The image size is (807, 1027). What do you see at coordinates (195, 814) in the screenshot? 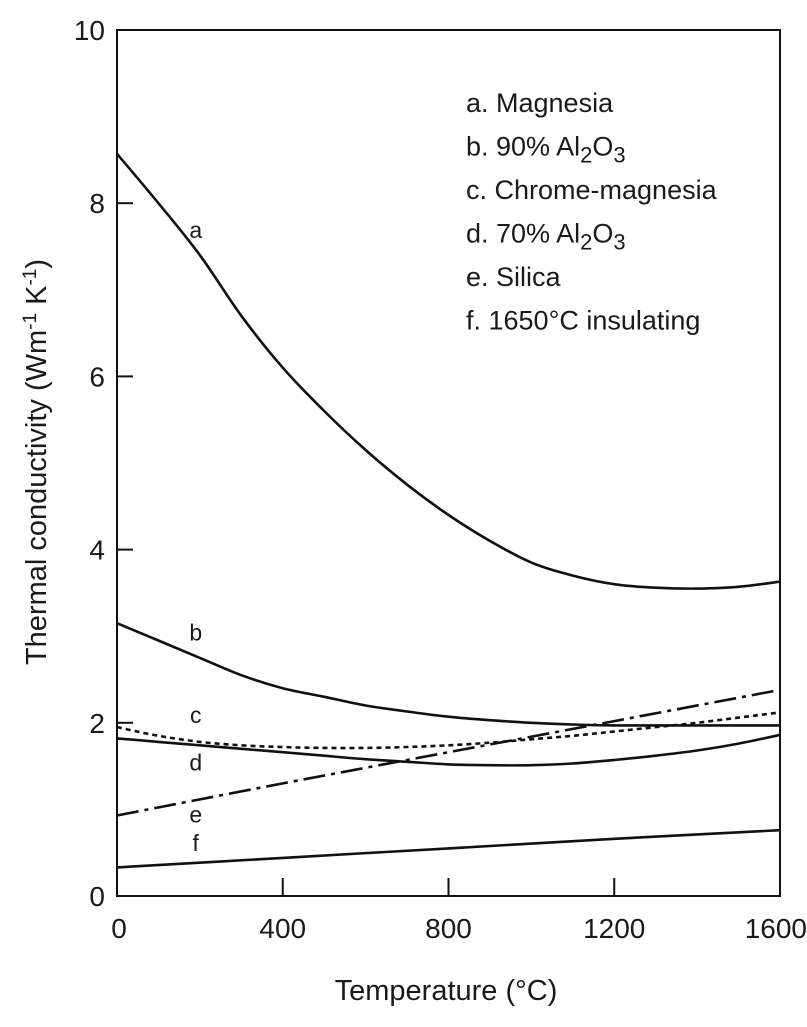
I see `curve-label-e: e` at bounding box center [195, 814].